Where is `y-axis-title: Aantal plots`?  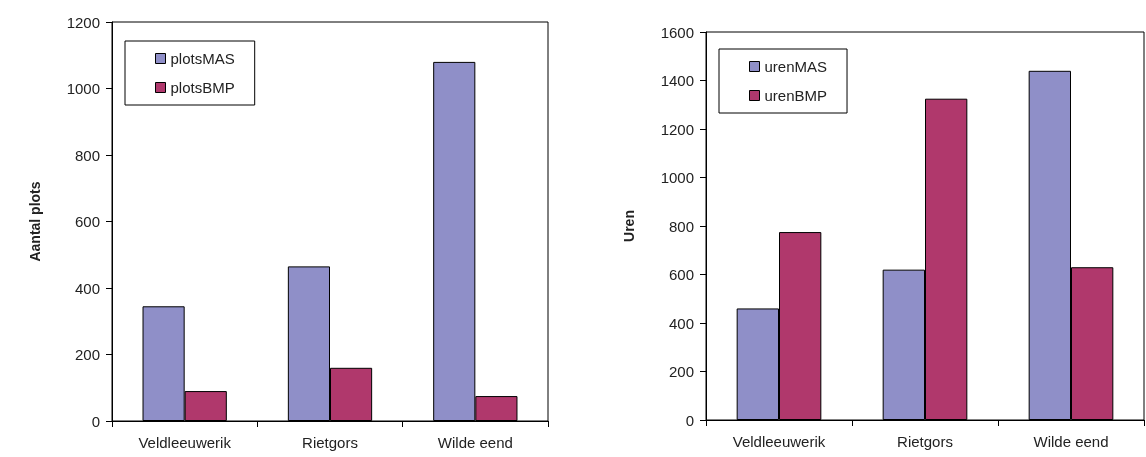 y-axis-title: Aantal plots is located at coordinates (35, 221).